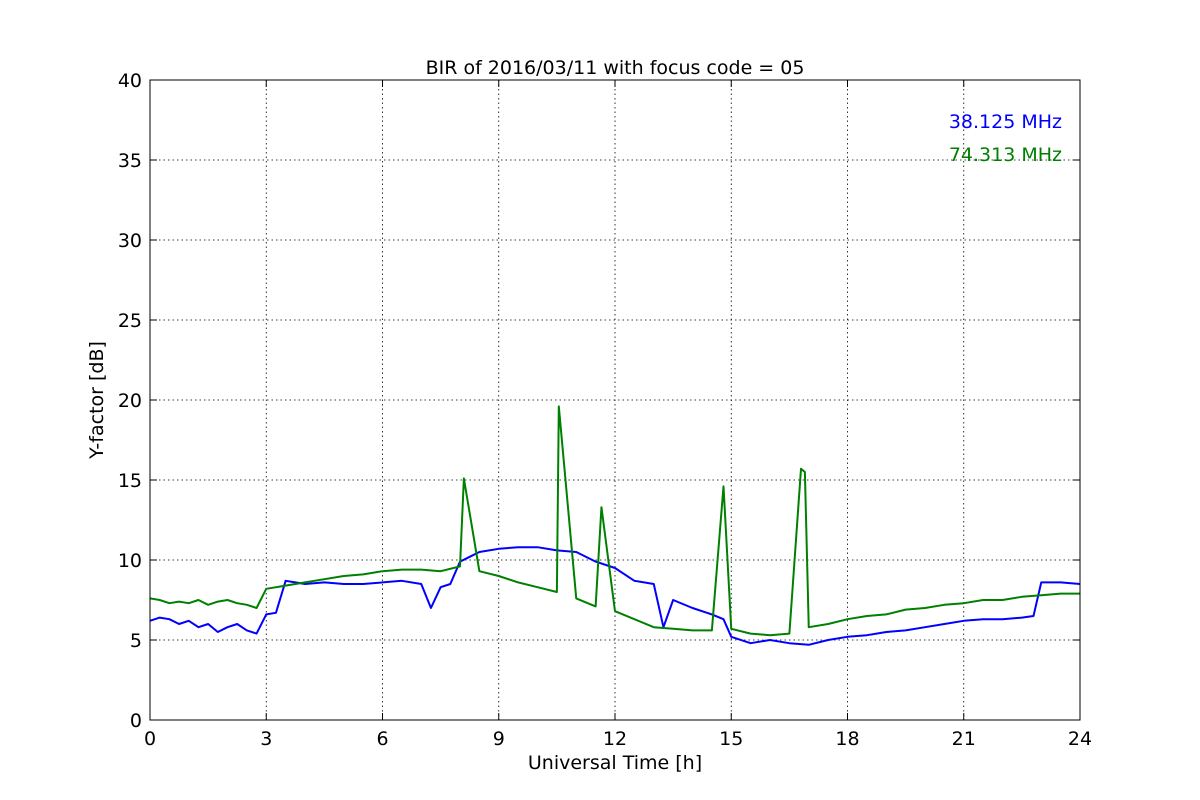  What do you see at coordinates (150, 739) in the screenshot?
I see `x-tick-label: 0` at bounding box center [150, 739].